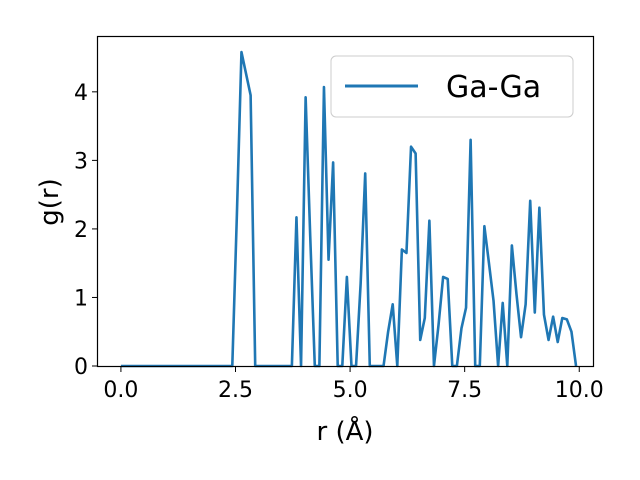  I want to click on y-axis-ticks: 0 1 2 3 4, so click(86, 230).